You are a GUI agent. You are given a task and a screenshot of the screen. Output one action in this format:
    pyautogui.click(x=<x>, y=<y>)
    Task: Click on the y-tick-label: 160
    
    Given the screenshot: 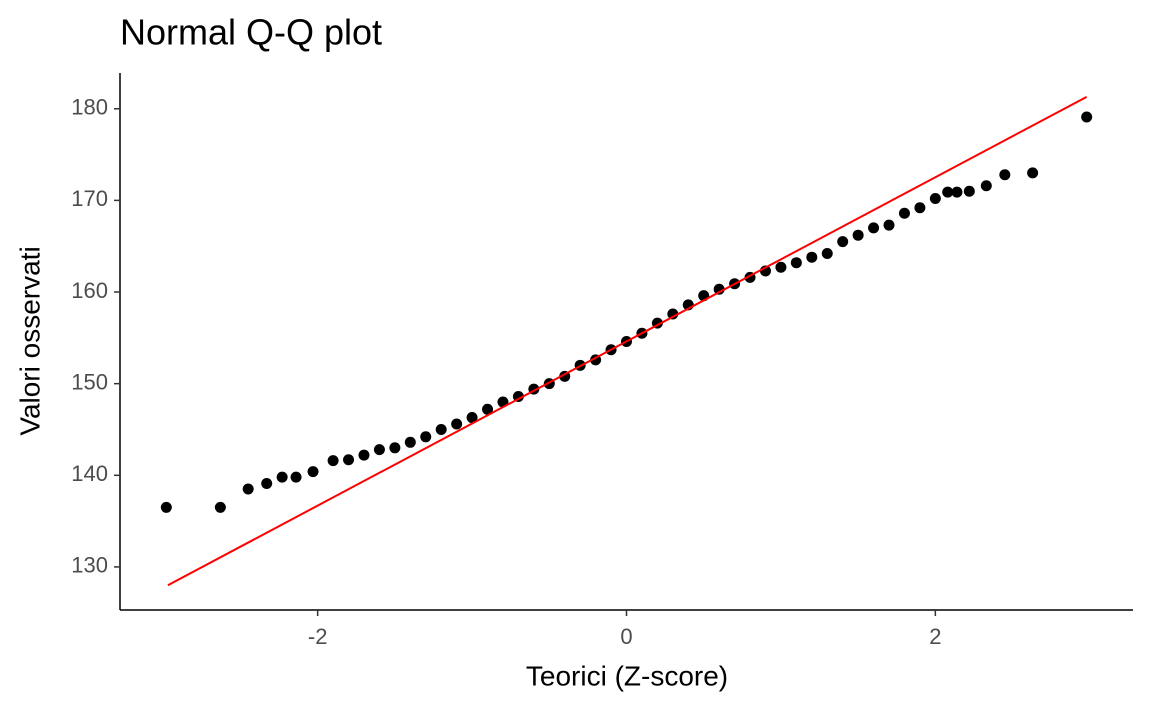 What is the action you would take?
    pyautogui.click(x=89, y=290)
    